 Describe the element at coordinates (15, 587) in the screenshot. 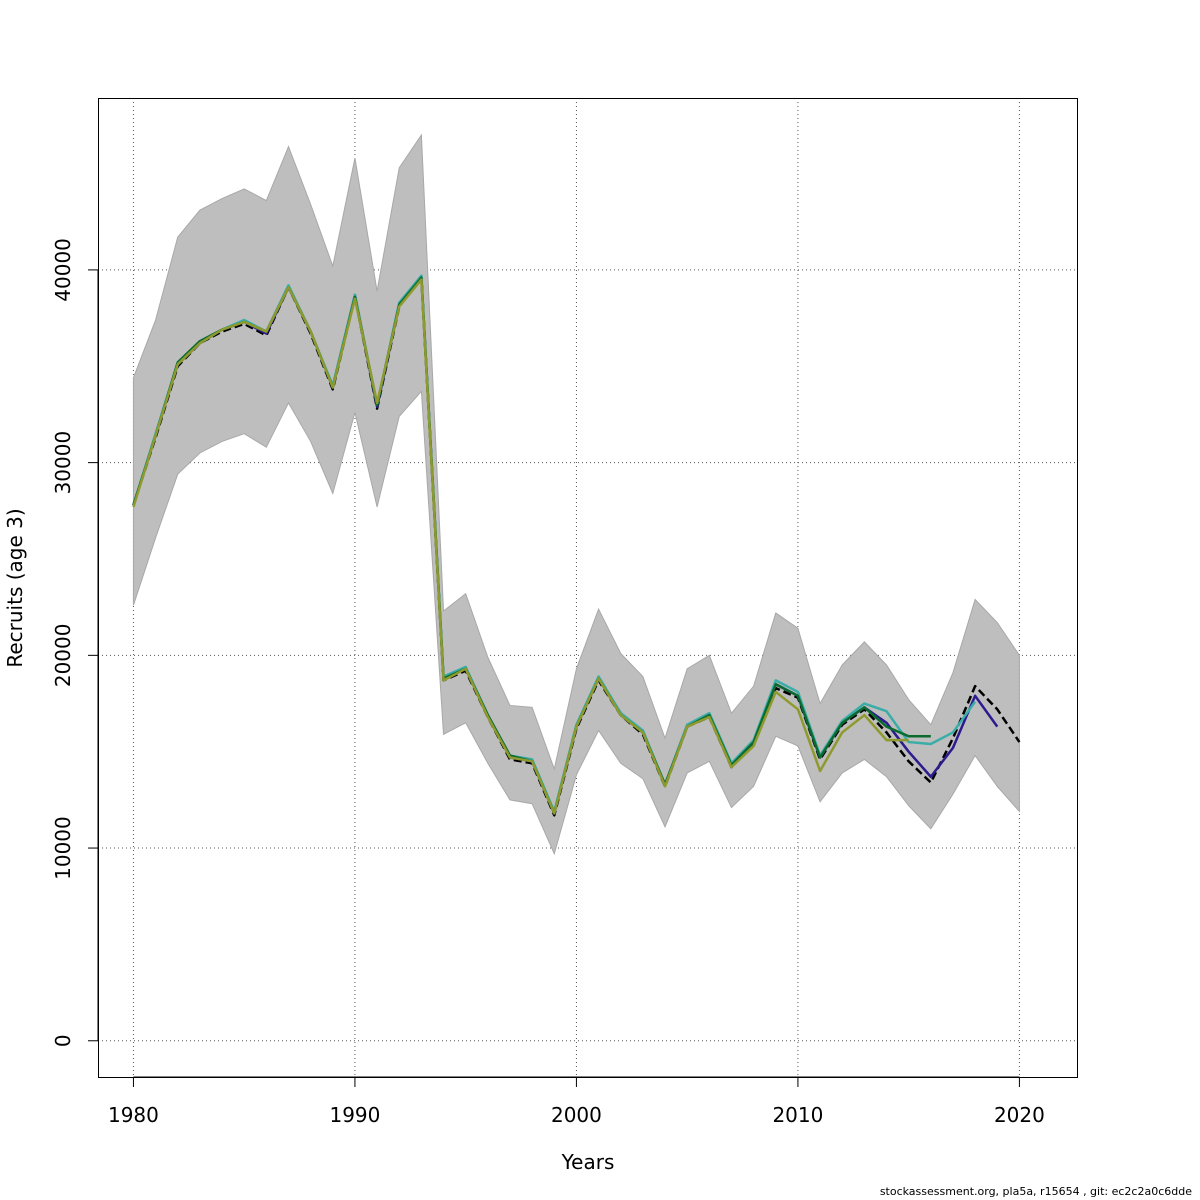

I see `y-axis-title: Recruits (age 3)` at that location.